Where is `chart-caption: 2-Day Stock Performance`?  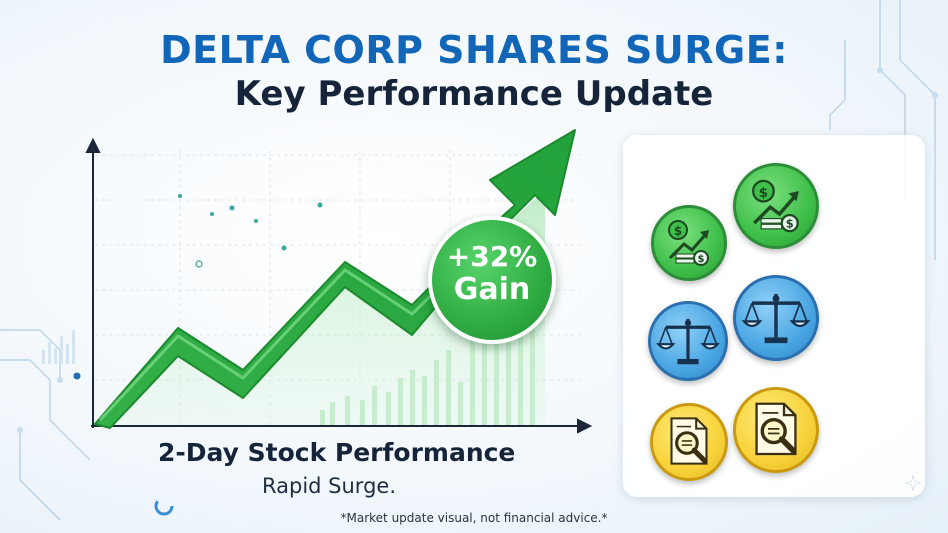 chart-caption: 2-Day Stock Performance is located at coordinates (337, 452).